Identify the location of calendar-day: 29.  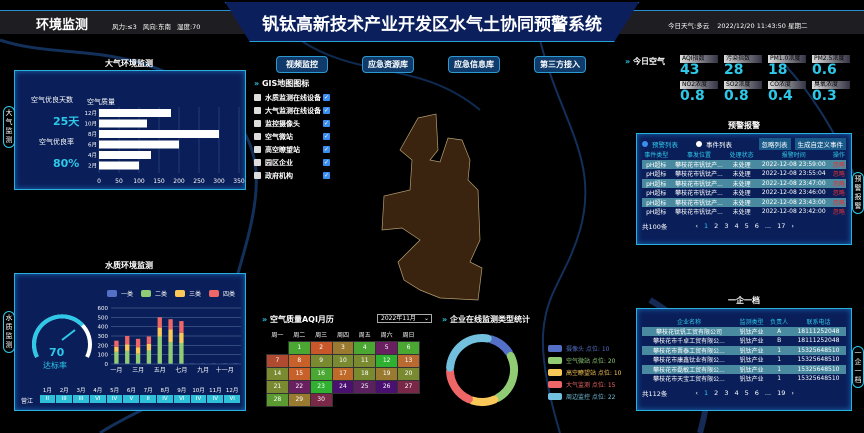
(299, 399).